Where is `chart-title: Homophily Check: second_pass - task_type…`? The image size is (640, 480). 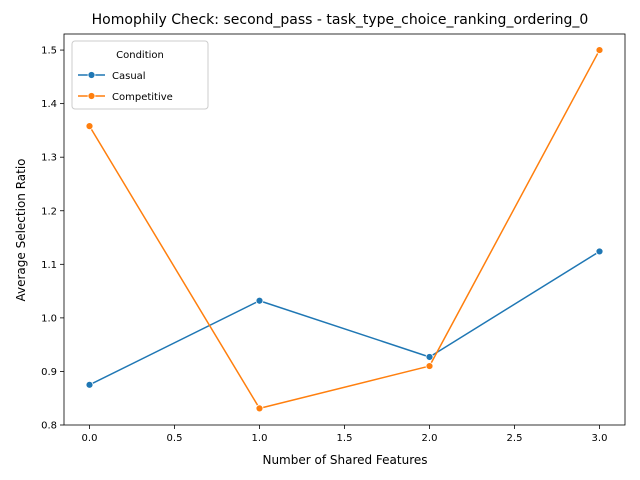 chart-title: Homophily Check: second_pass - task_type… is located at coordinates (340, 20).